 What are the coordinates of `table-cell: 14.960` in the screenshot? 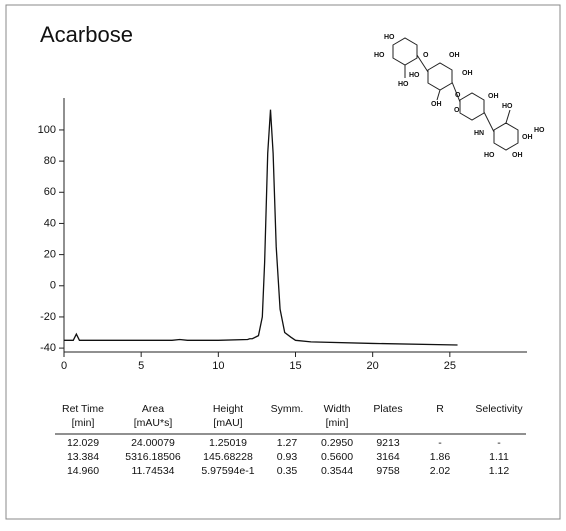 It's located at (83, 471).